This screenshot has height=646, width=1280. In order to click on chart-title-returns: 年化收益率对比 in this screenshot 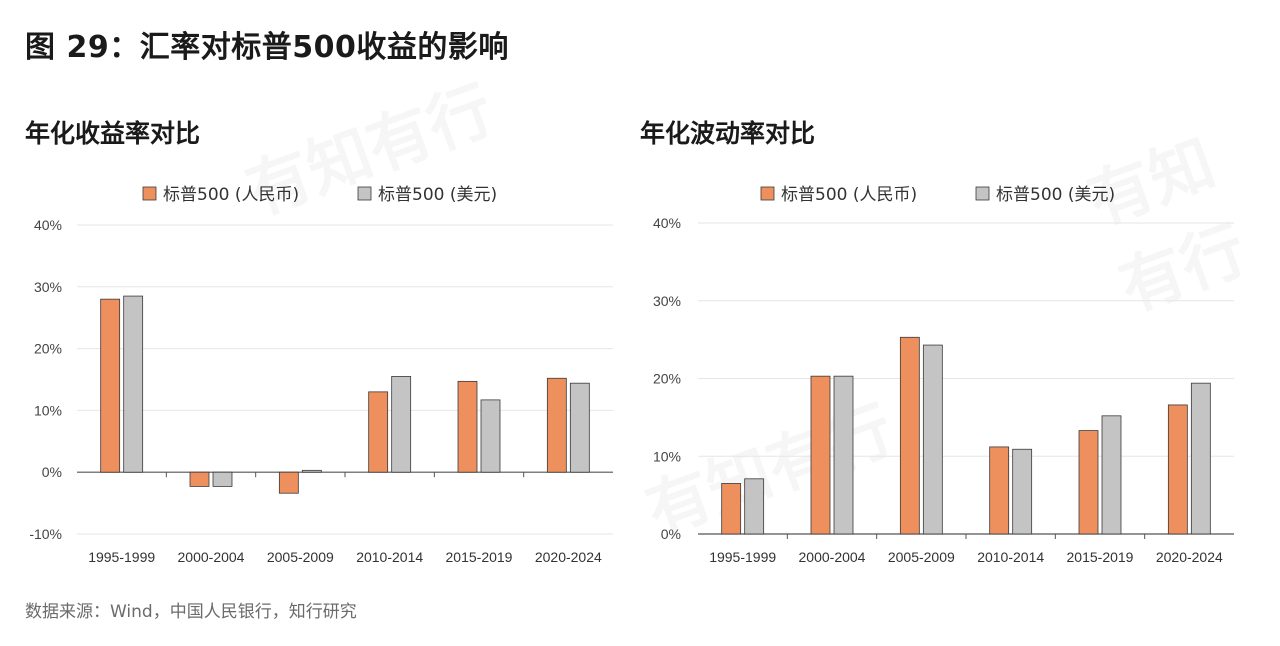, I will do `click(113, 133)`.